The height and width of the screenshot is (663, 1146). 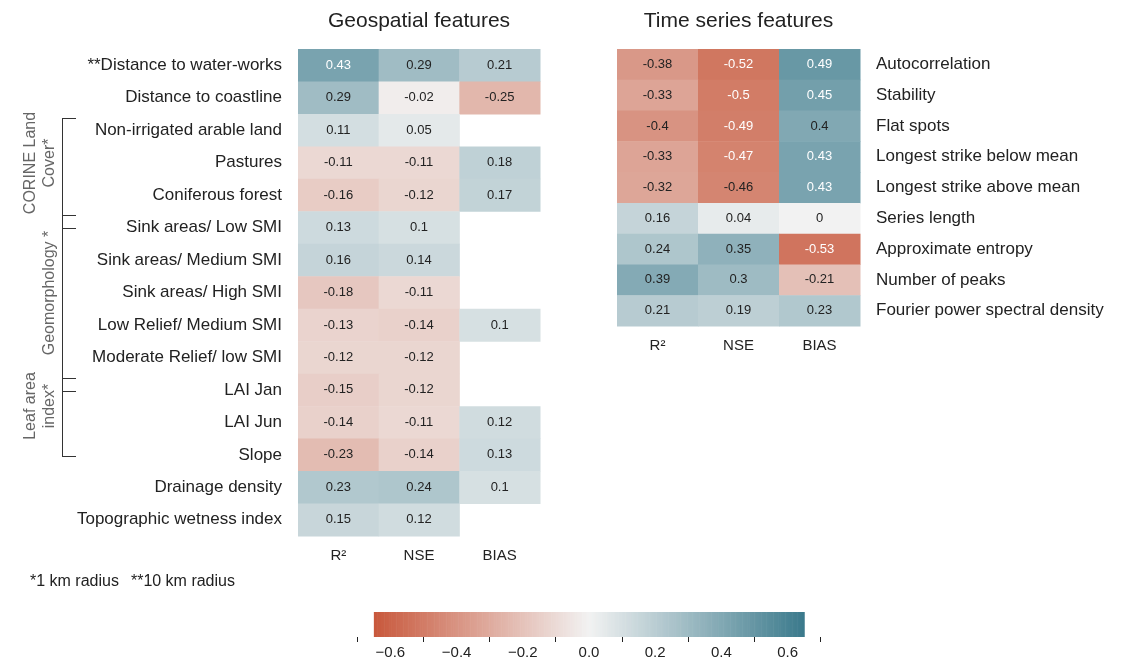 I want to click on y-tick-label: Moderate Relief/ low SMI, so click(x=187, y=357).